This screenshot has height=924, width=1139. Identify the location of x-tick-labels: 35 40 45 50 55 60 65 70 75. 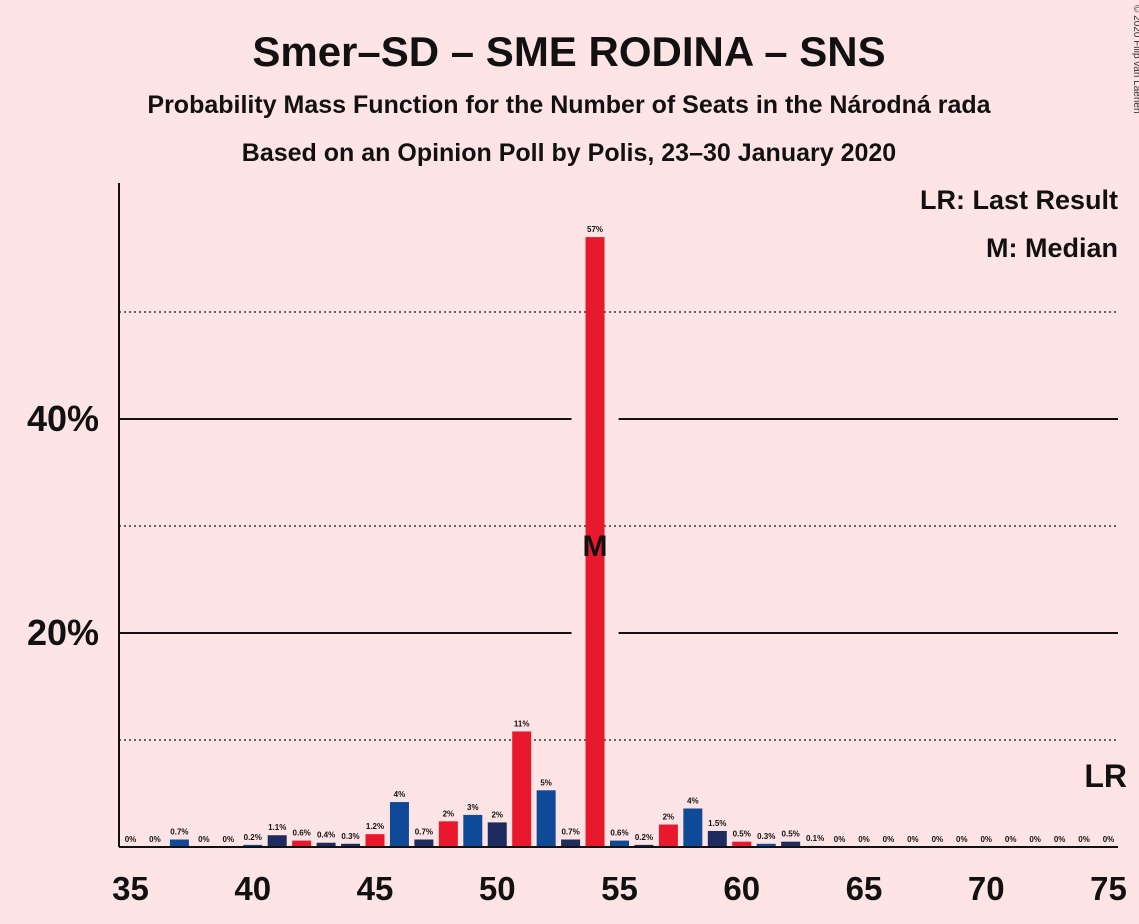
(619, 888).